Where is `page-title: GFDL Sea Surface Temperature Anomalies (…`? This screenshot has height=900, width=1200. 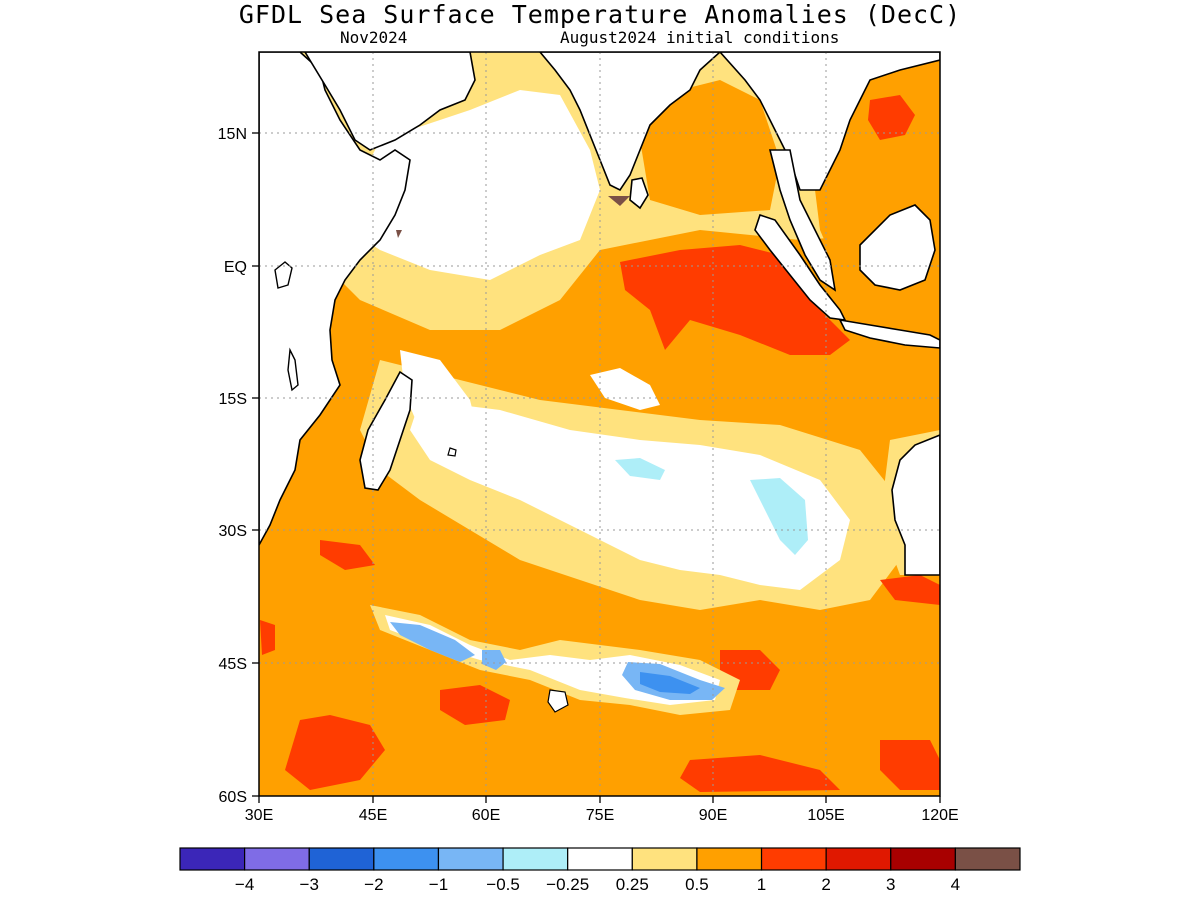
page-title: GFDL Sea Surface Temperature Anomalies (… is located at coordinates (600, 14).